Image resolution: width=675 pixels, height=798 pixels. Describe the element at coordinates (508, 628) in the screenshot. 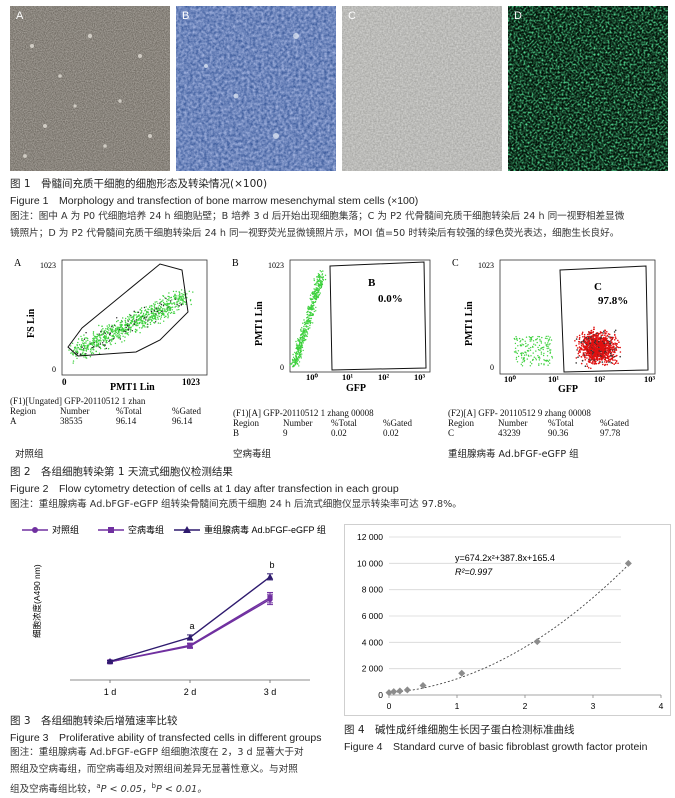

I see `fig4-marks` at that location.